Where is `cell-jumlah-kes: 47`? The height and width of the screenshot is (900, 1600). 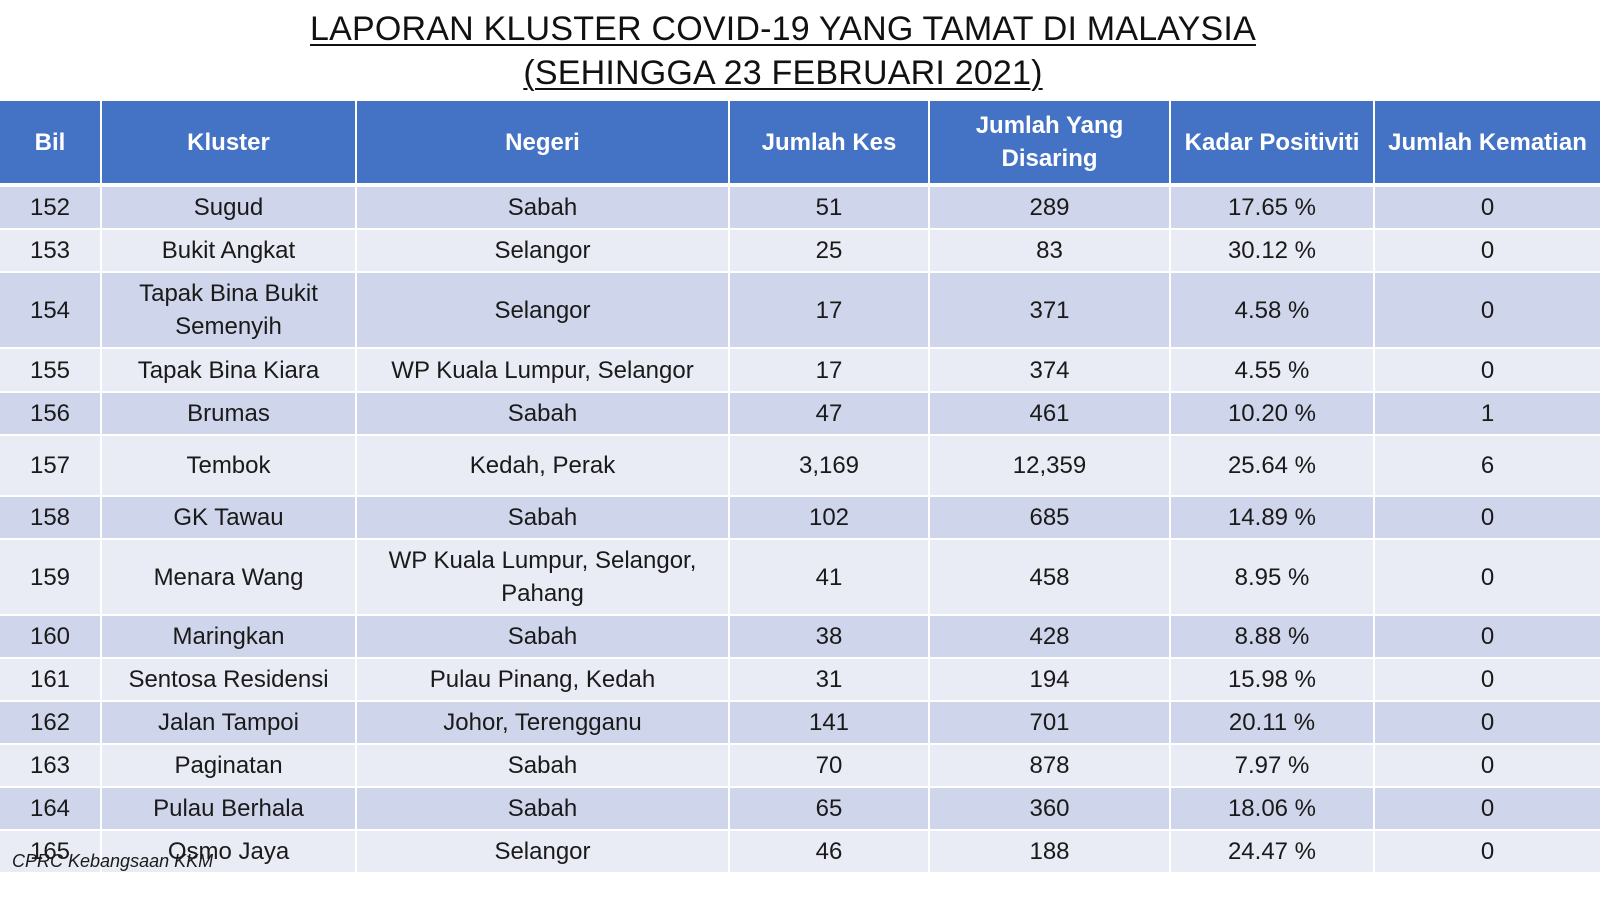 cell-jumlah-kes: 47 is located at coordinates (829, 414).